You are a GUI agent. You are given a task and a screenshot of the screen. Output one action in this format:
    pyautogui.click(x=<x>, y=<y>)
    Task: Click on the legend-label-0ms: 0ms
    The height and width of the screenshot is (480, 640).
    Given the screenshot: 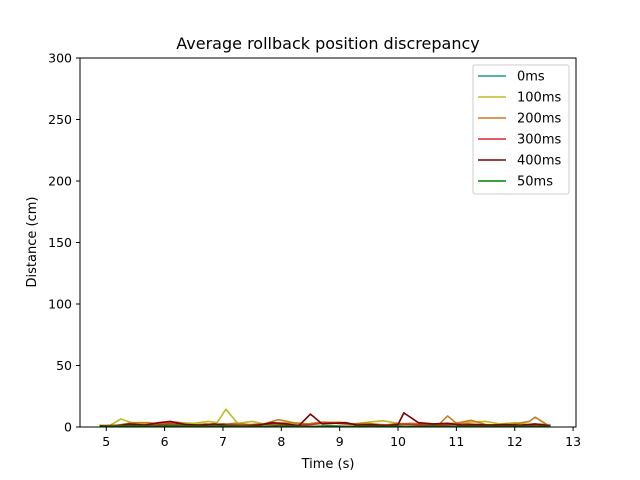 What is the action you would take?
    pyautogui.click(x=531, y=77)
    